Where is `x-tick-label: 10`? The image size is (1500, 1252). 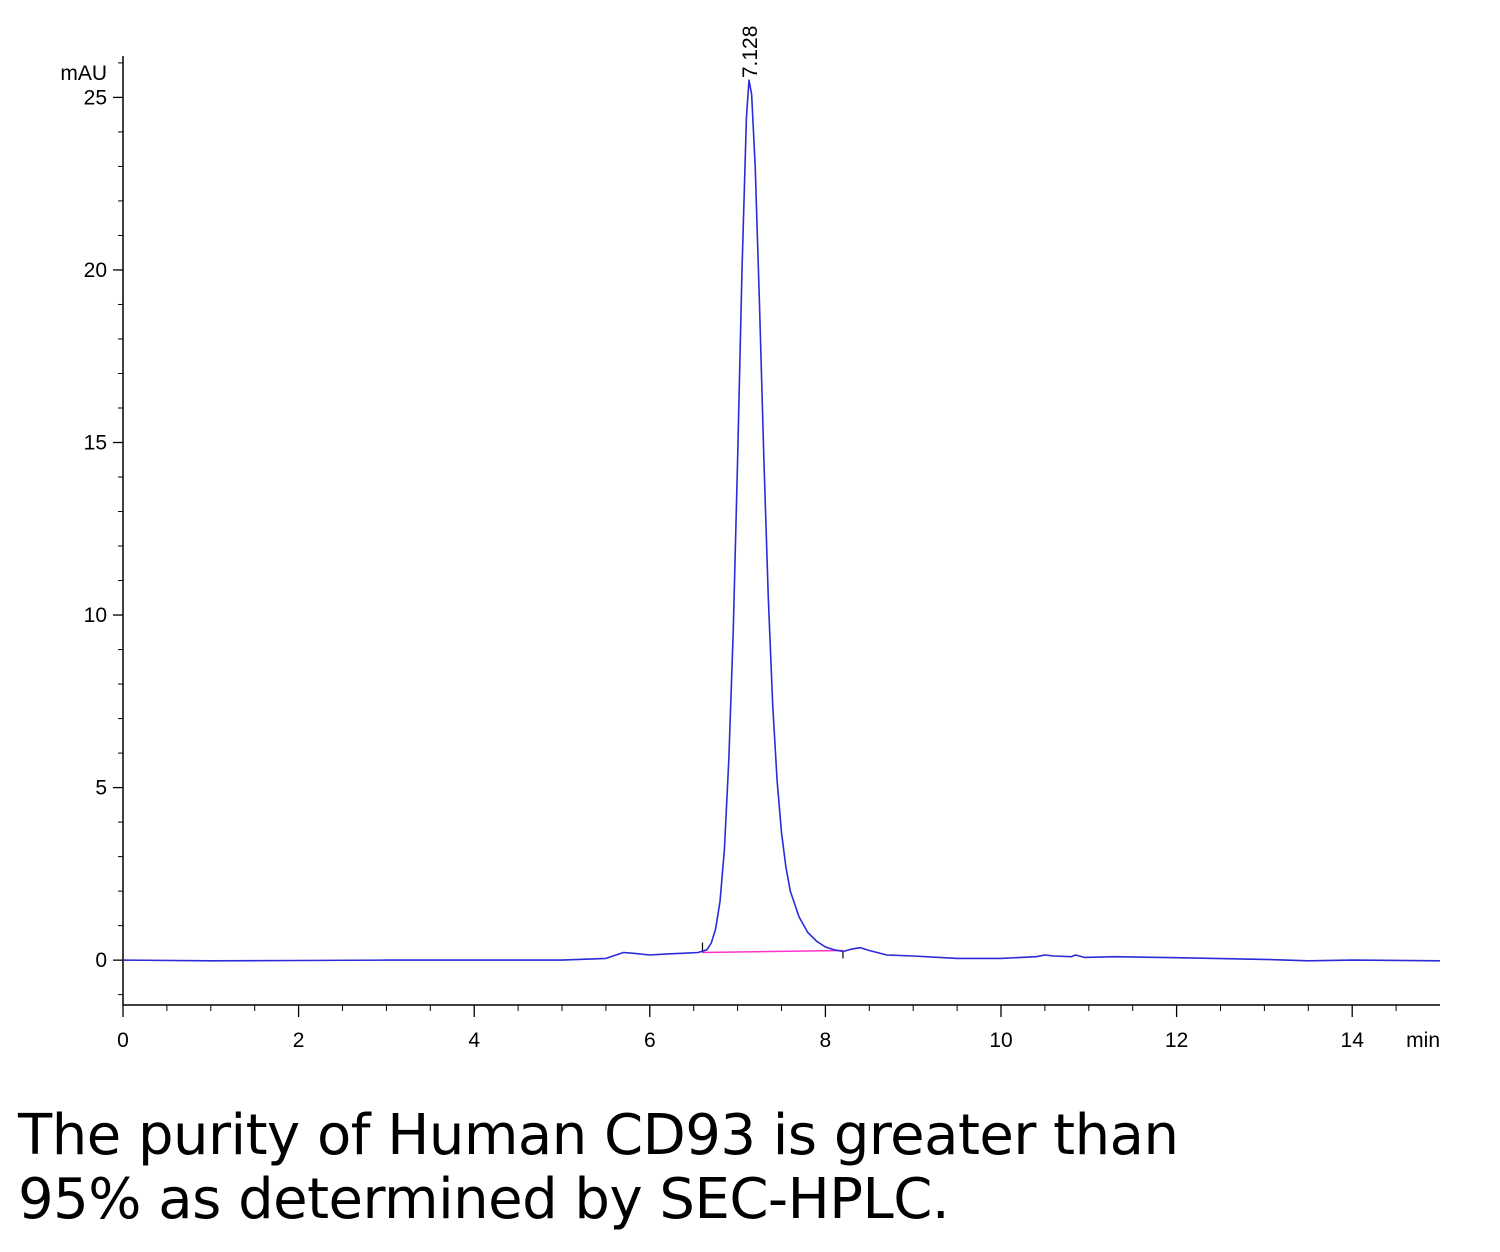
x-tick-label: 10 is located at coordinates (1000, 1040).